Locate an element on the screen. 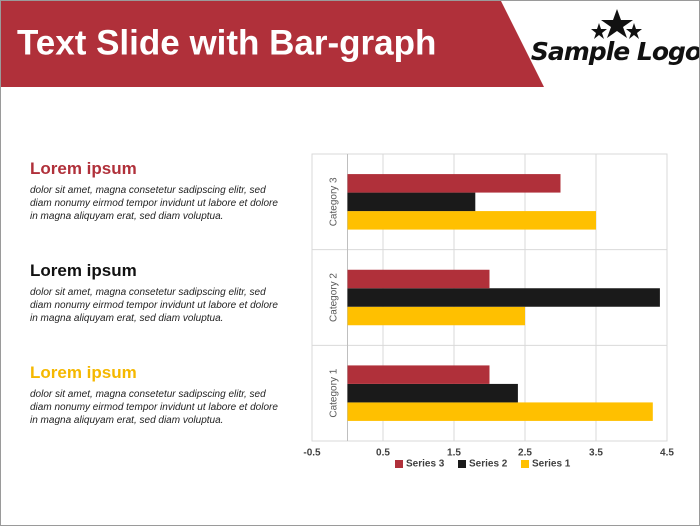 The height and width of the screenshot is (526, 700). logo-stars is located at coordinates (616, 24).